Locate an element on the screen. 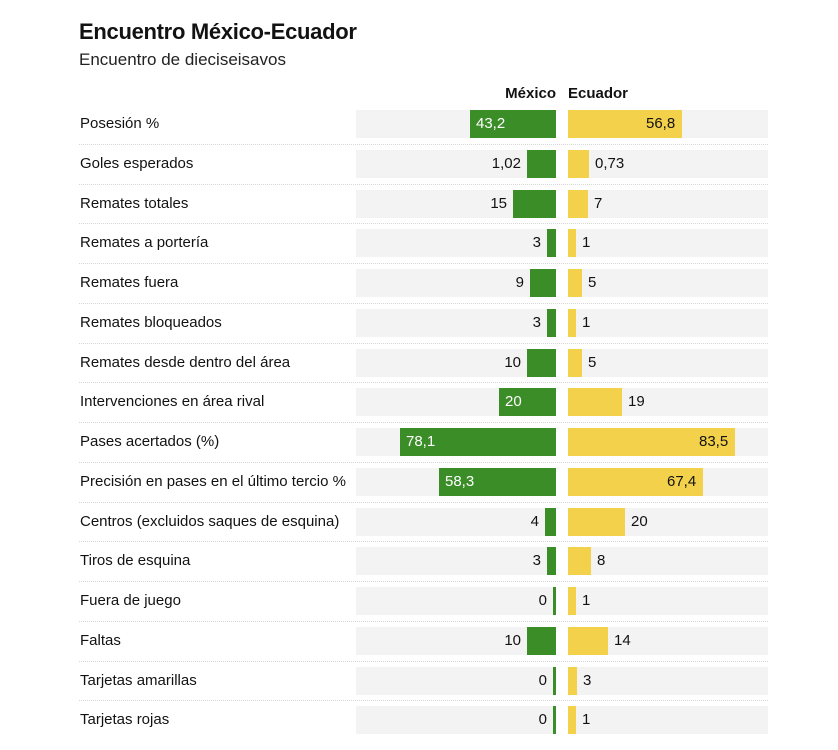 The image size is (838, 750). stat-label: Pases acertados (%) is located at coordinates (150, 441).